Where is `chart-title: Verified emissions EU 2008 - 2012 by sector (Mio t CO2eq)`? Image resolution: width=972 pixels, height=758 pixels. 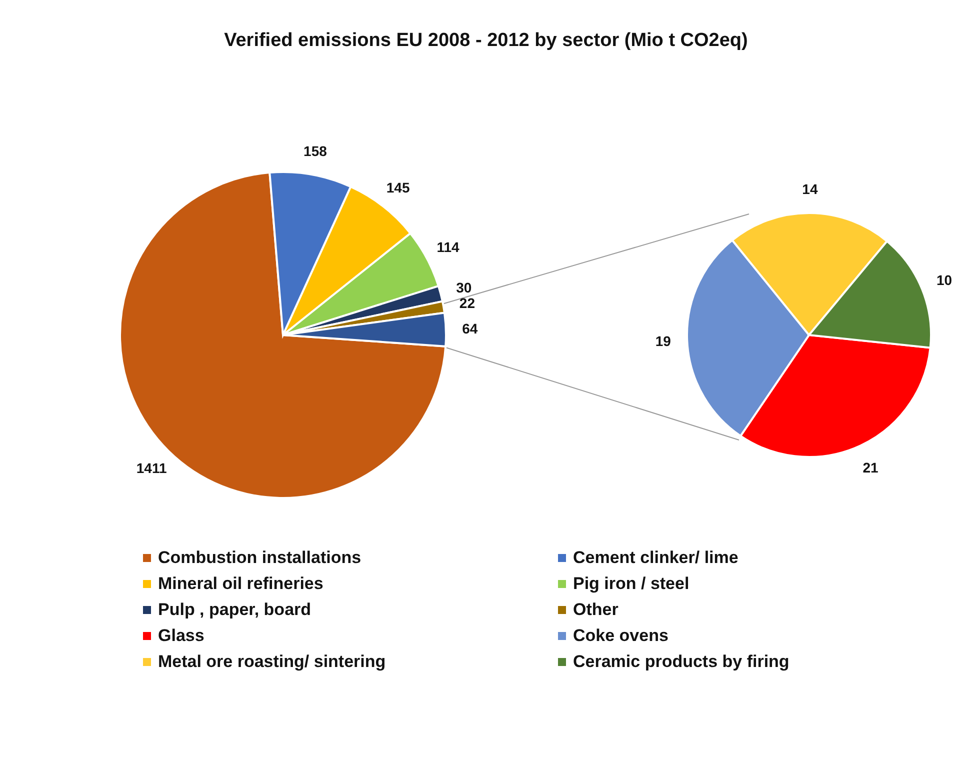
chart-title: Verified emissions EU 2008 - 2012 by sector (Mio t CO2eq) is located at coordinates (486, 41).